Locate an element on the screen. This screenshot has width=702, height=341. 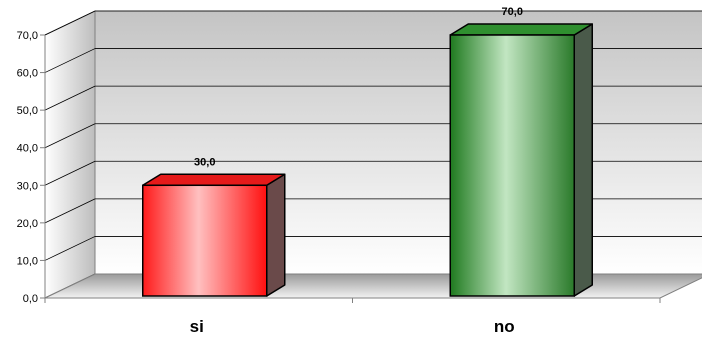
y-tick-label: 10,0 is located at coordinates (27, 261).